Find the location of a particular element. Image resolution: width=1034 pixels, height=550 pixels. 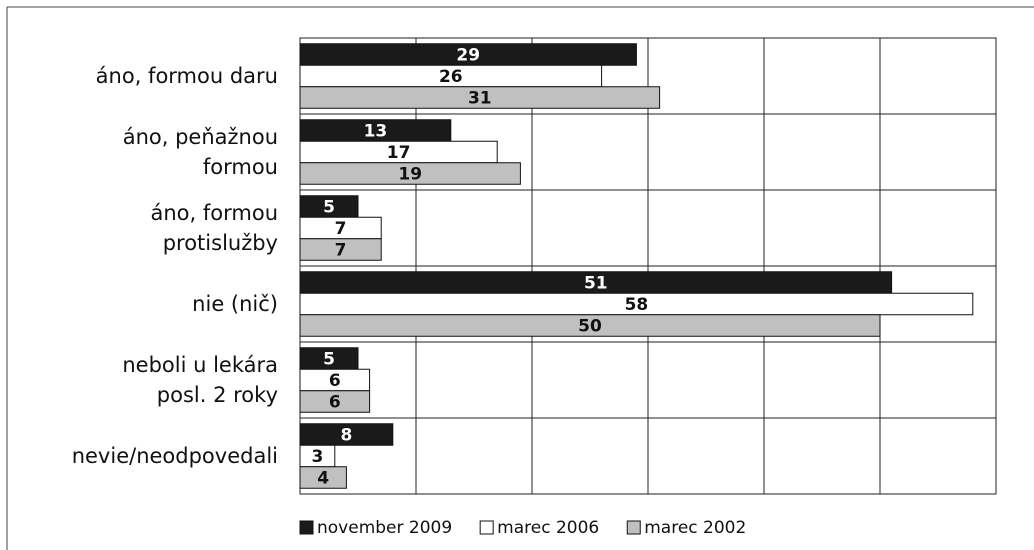

category-label: nevie/neodpovedali is located at coordinates (174, 456).